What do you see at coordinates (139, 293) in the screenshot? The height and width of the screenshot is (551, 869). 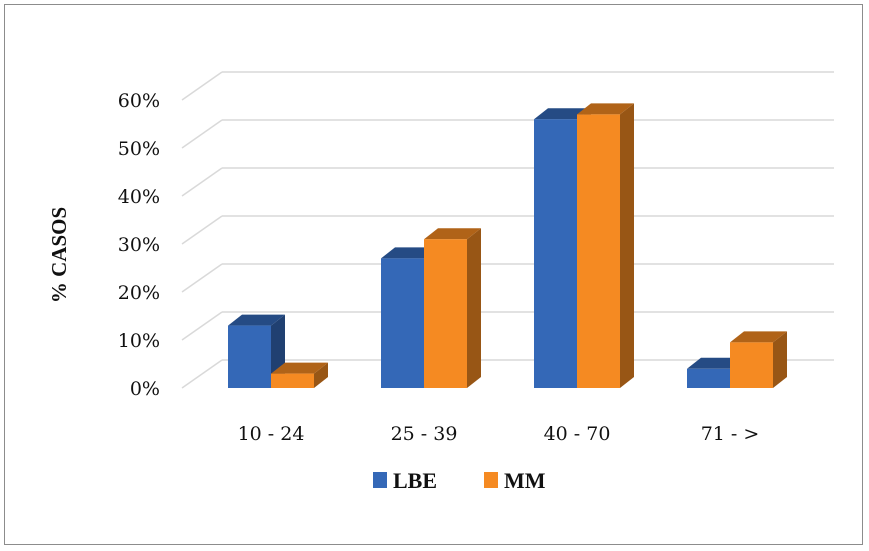 I see `y-tick-label: 20%` at bounding box center [139, 293].